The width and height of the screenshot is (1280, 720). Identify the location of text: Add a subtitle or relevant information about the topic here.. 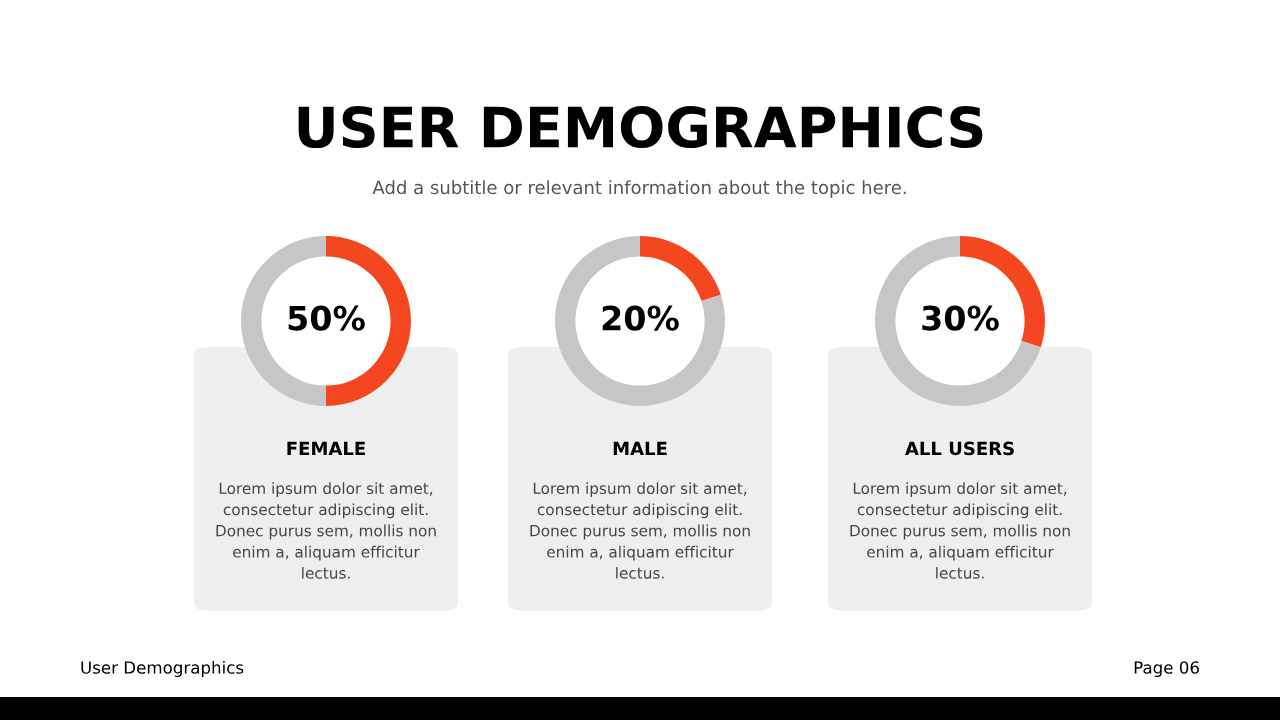
(639, 189).